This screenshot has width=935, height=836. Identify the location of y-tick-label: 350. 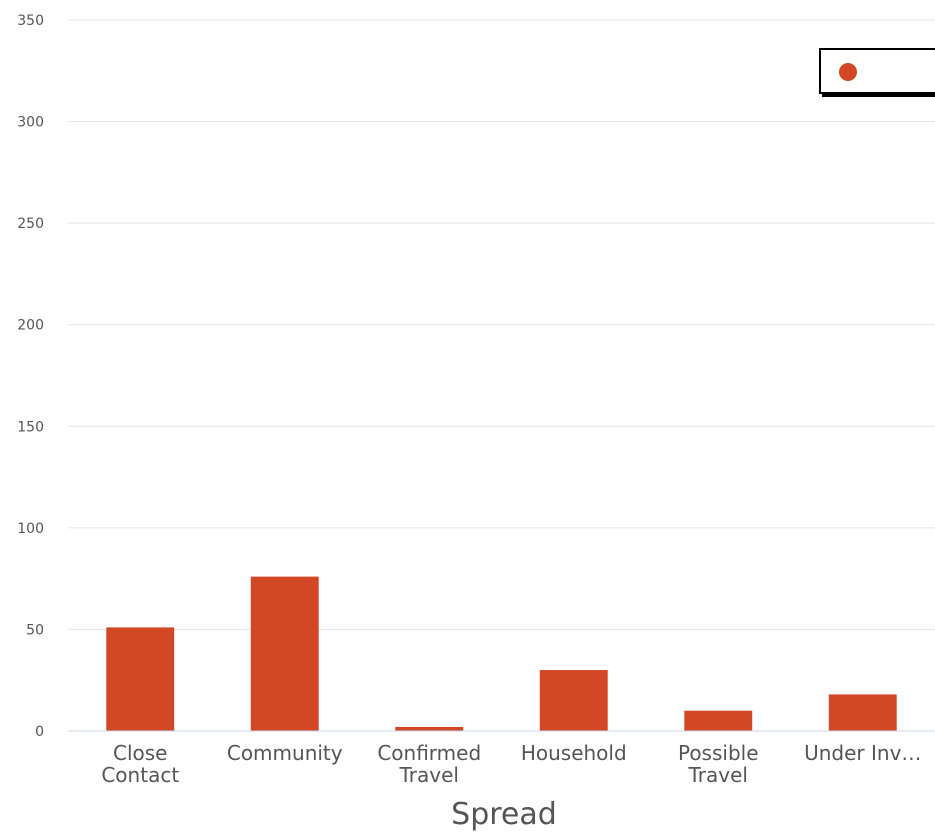
(30, 21).